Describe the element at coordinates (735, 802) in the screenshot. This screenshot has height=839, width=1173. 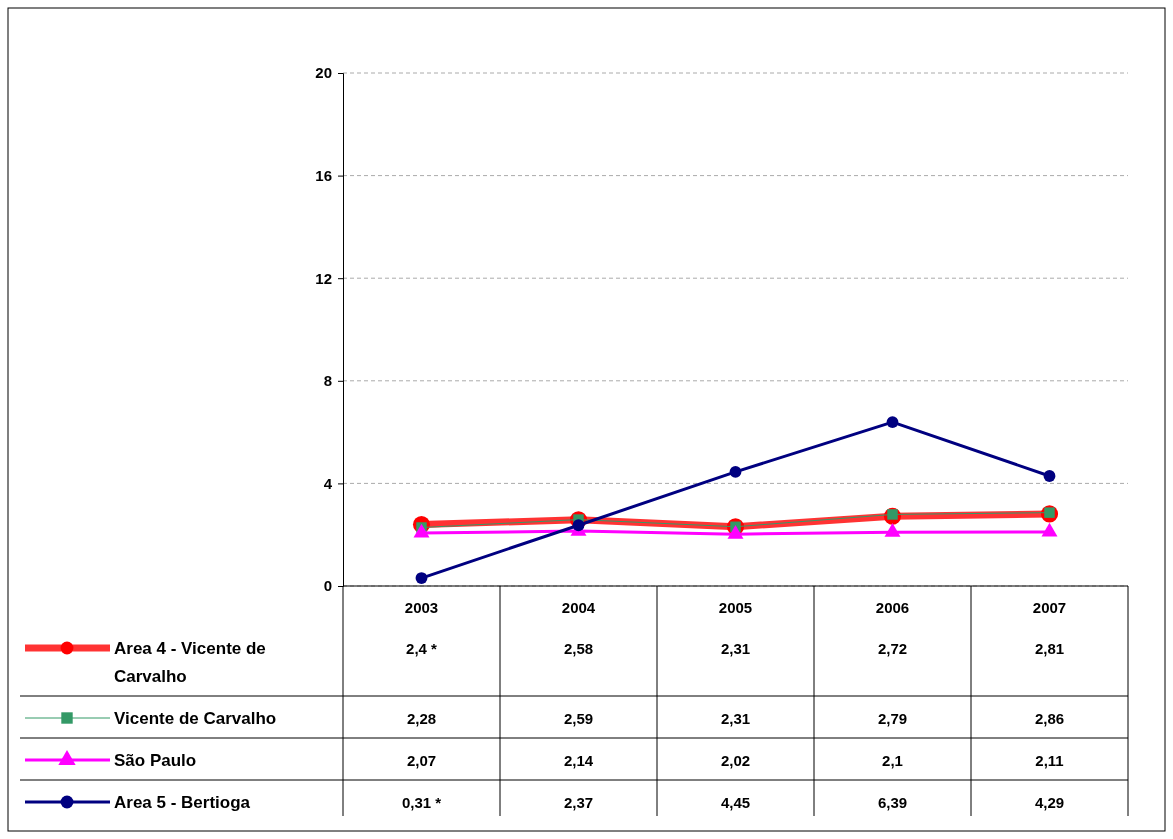
I see `data-label: 4,45` at that location.